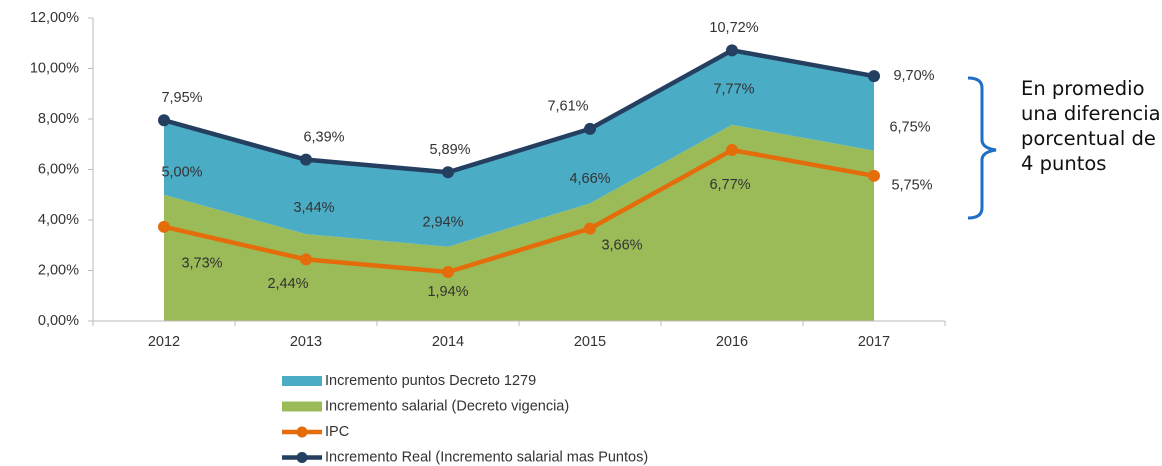  What do you see at coordinates (567, 107) in the screenshot?
I see `value-label: 7,61%` at bounding box center [567, 107].